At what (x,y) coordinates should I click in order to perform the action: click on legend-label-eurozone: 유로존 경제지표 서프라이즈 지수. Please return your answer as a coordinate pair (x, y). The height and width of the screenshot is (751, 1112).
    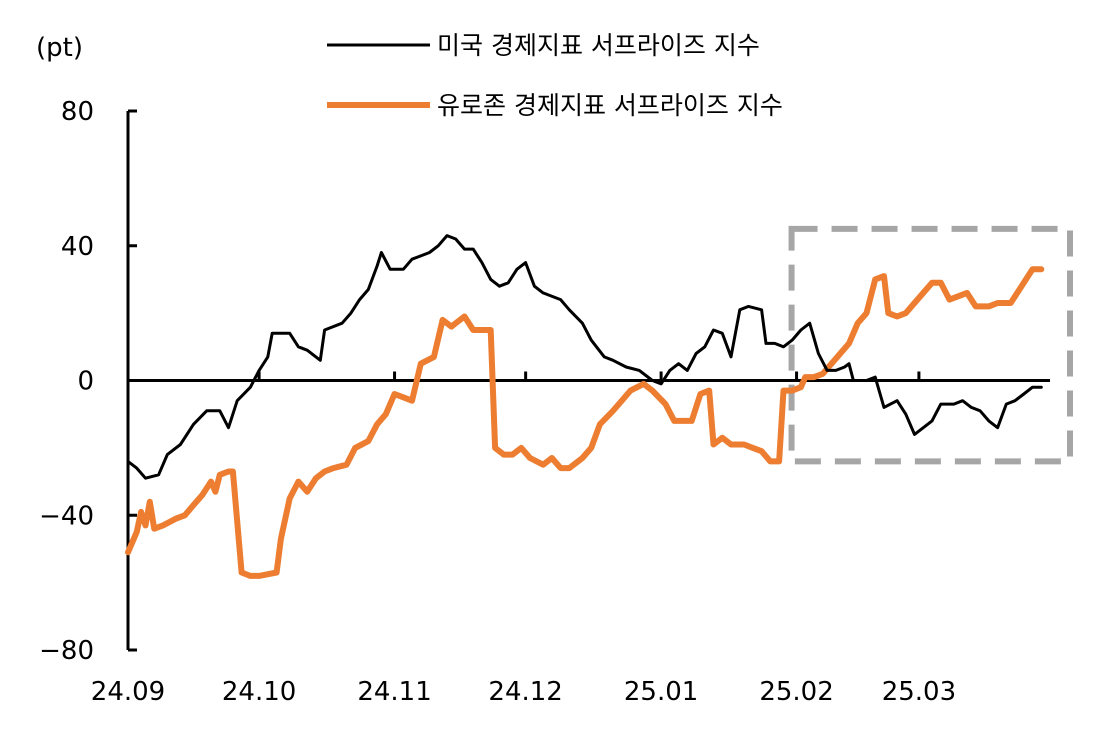
    Looking at the image, I should click on (610, 105).